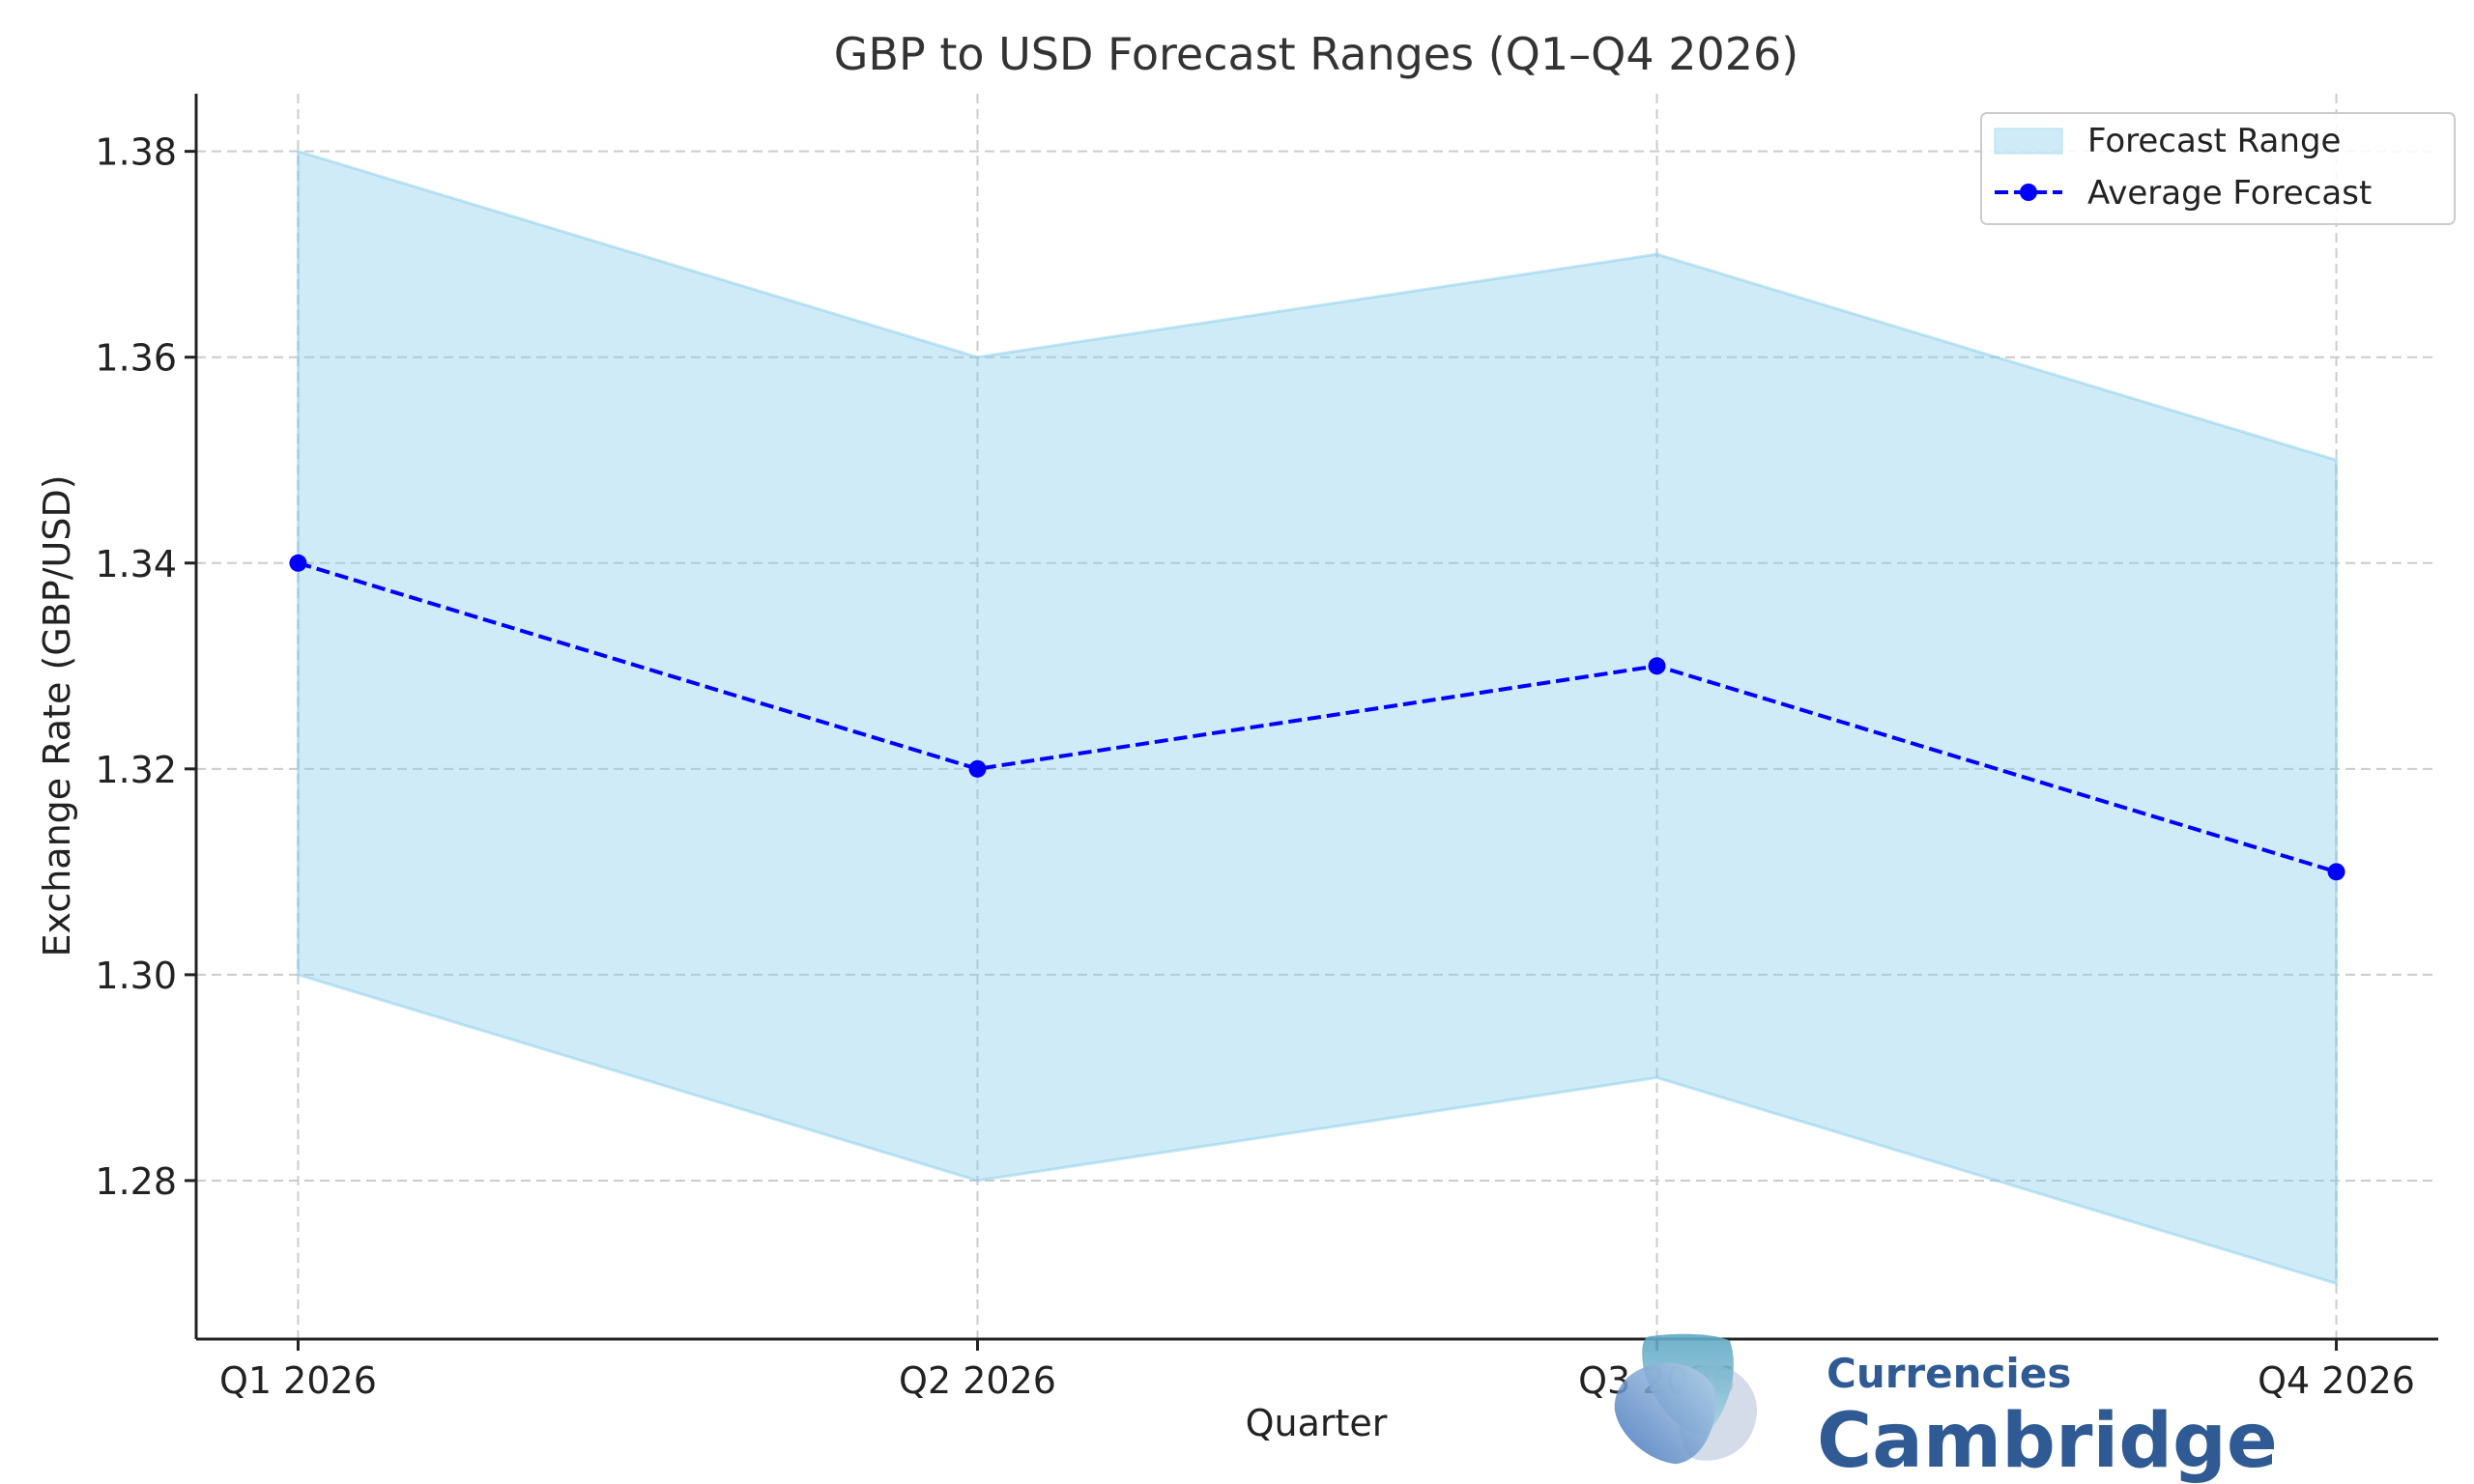  I want to click on y-tick-label: 1.38, so click(136, 153).